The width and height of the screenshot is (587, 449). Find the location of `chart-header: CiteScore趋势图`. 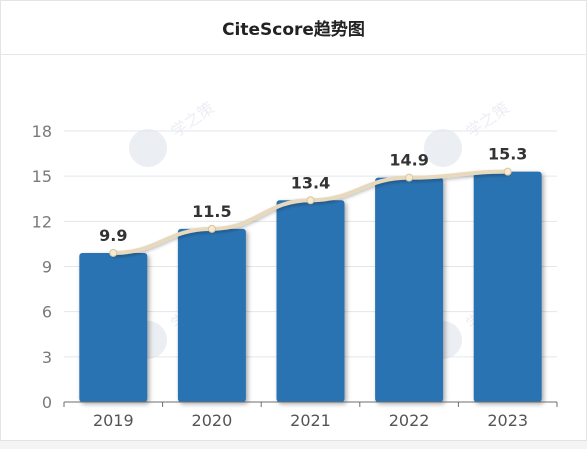

chart-header: CiteScore趋势图 is located at coordinates (293, 28).